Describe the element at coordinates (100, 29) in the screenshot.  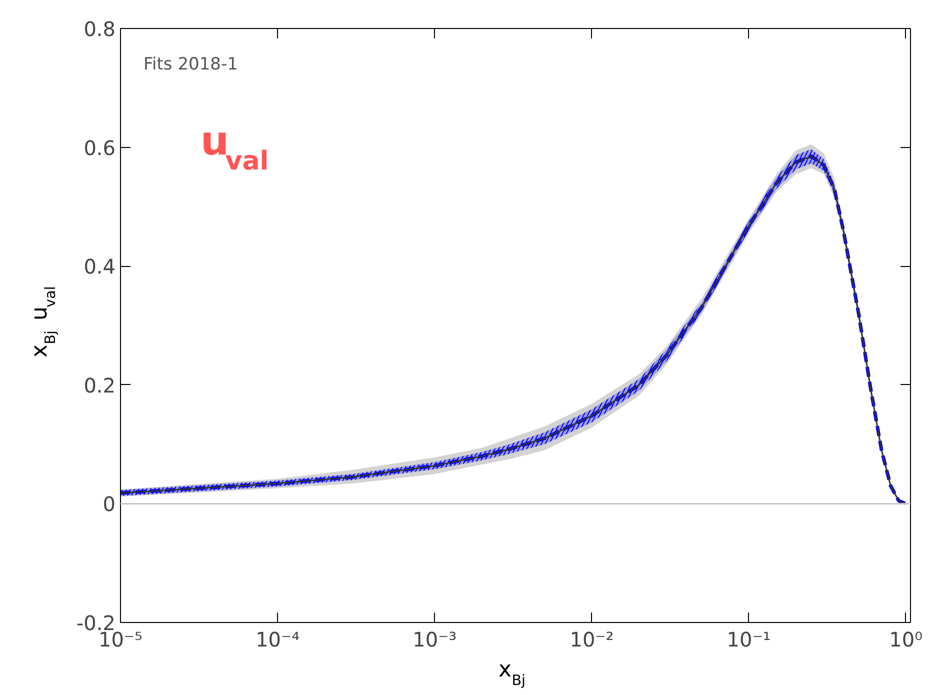
I see `y-tick-label: 0.8` at that location.